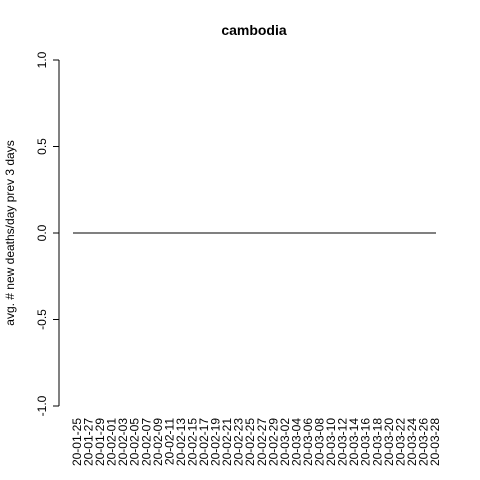  I want to click on x-tick-label: 20-03-12, so click(343, 442).